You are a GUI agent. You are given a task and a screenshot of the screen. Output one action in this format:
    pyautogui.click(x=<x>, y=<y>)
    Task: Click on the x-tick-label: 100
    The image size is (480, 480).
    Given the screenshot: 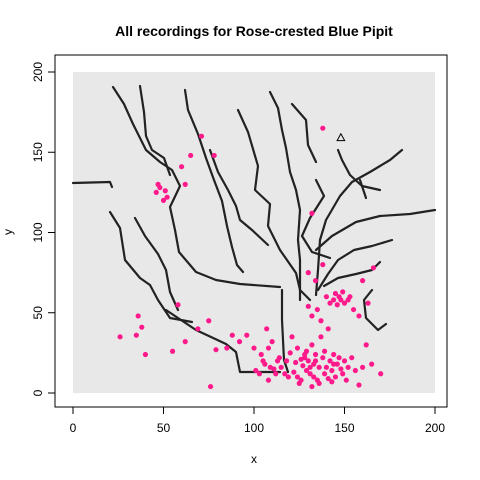 What is the action you would take?
    pyautogui.click(x=254, y=428)
    